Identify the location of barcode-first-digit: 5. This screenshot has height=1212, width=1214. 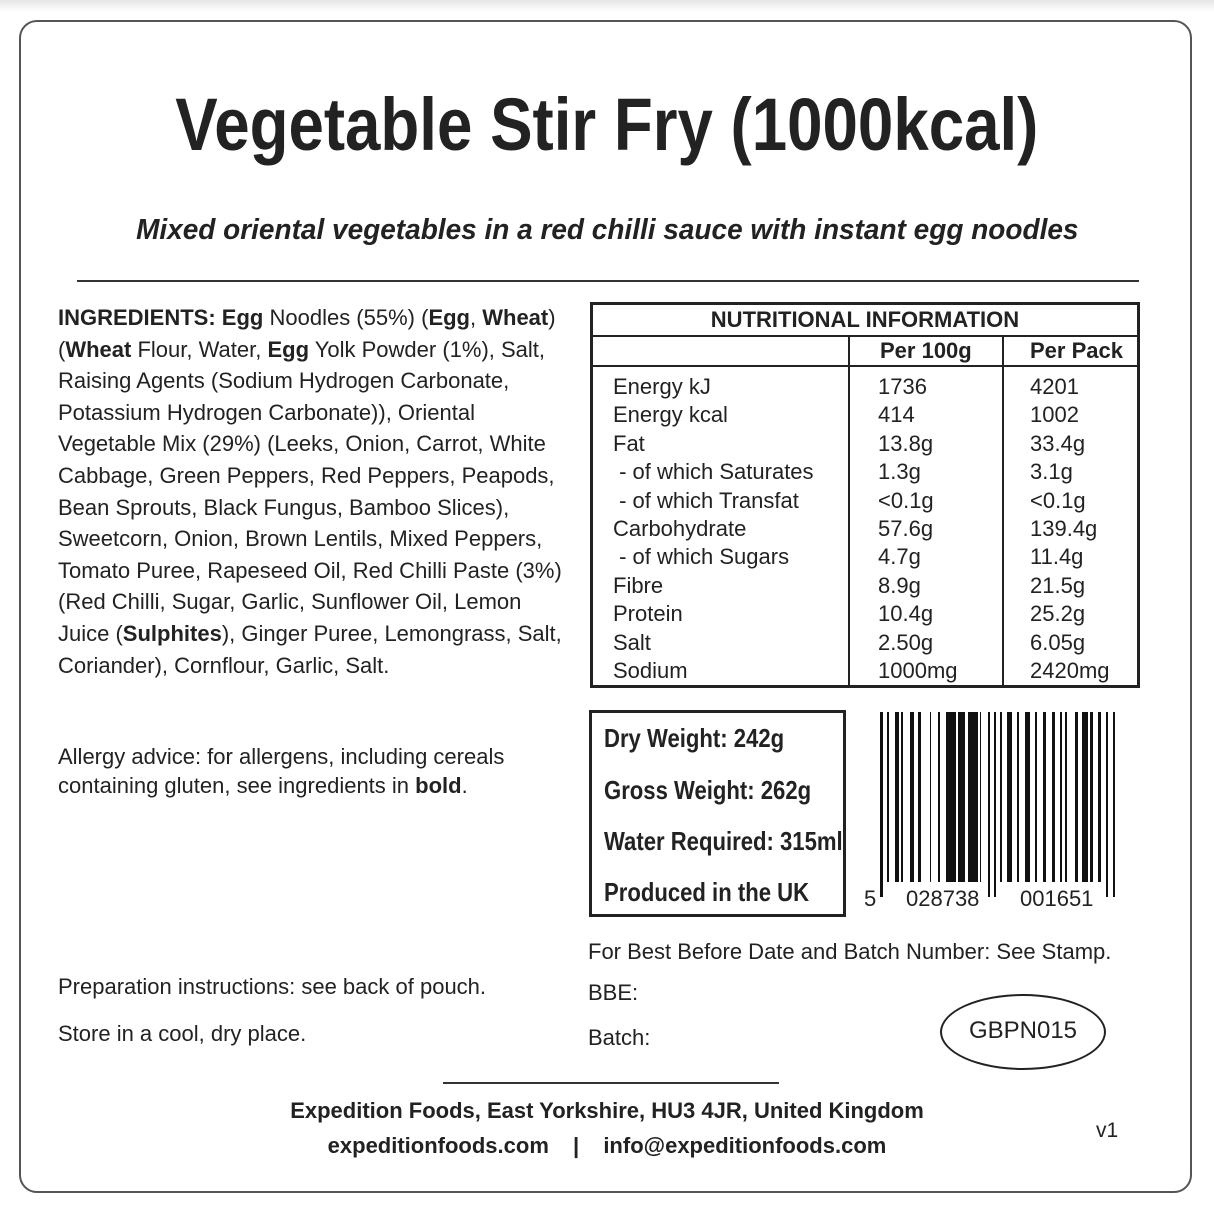
(870, 898).